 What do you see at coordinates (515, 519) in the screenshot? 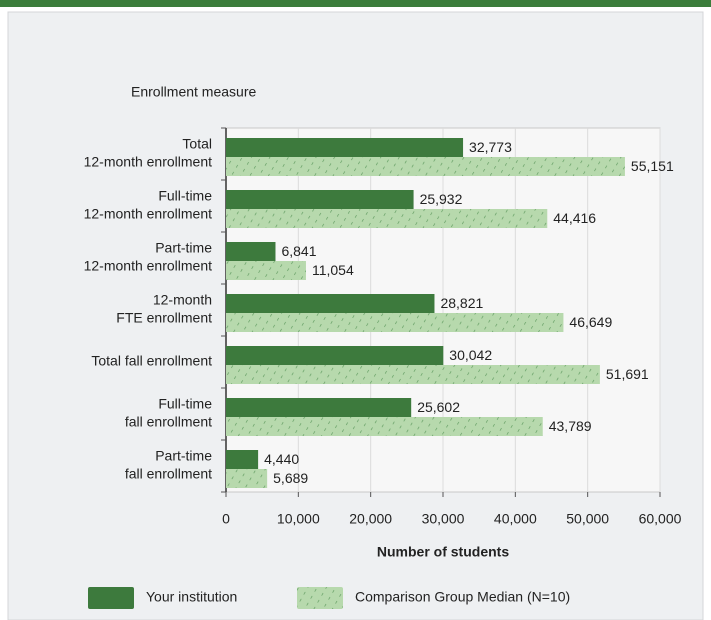
I see `x-tick-label: 40,000` at bounding box center [515, 519].